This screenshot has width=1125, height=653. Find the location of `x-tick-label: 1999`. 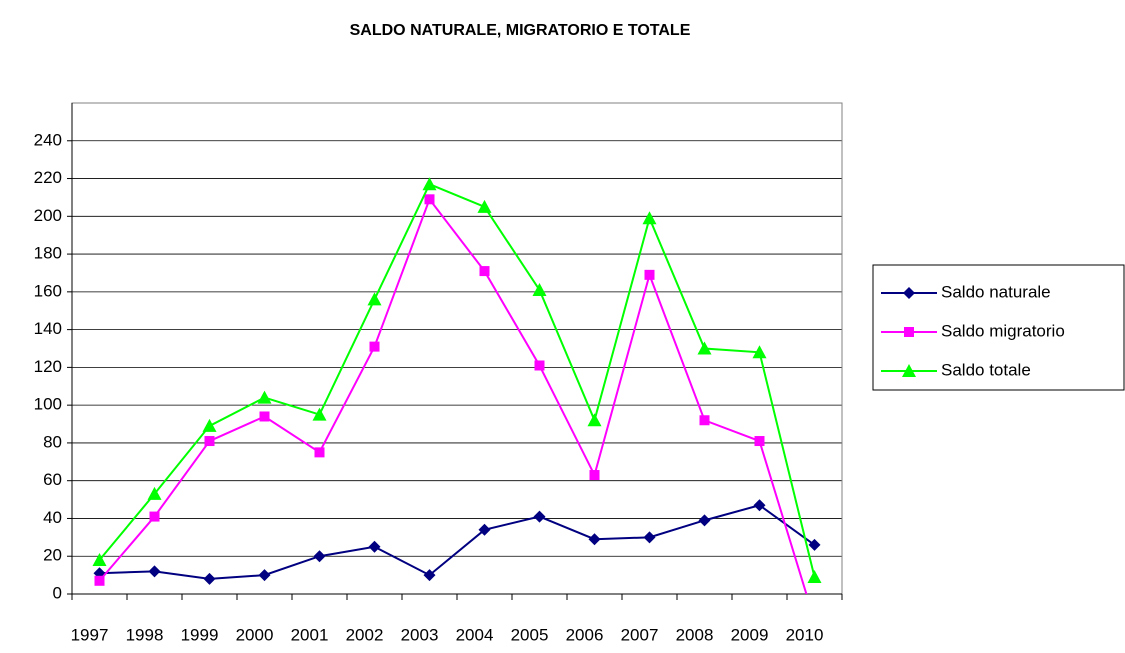

x-tick-label: 1999 is located at coordinates (200, 634).